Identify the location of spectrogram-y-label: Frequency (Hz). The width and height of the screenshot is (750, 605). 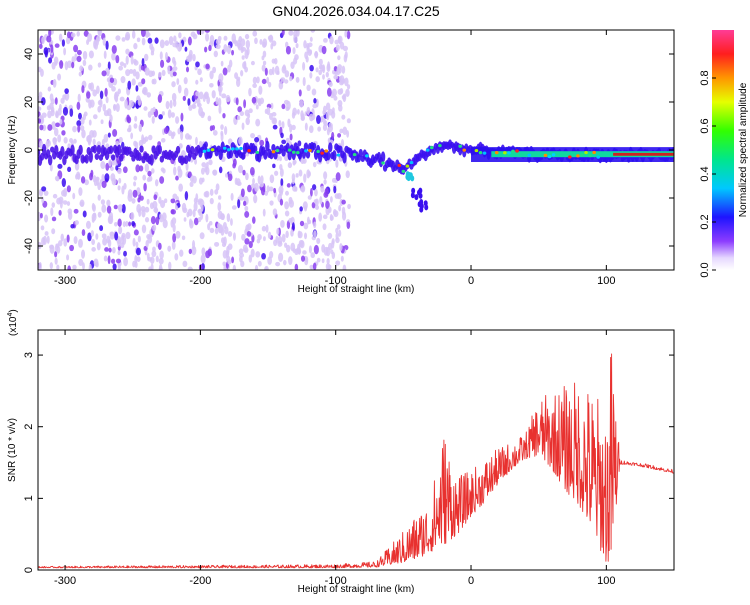
(12, 150).